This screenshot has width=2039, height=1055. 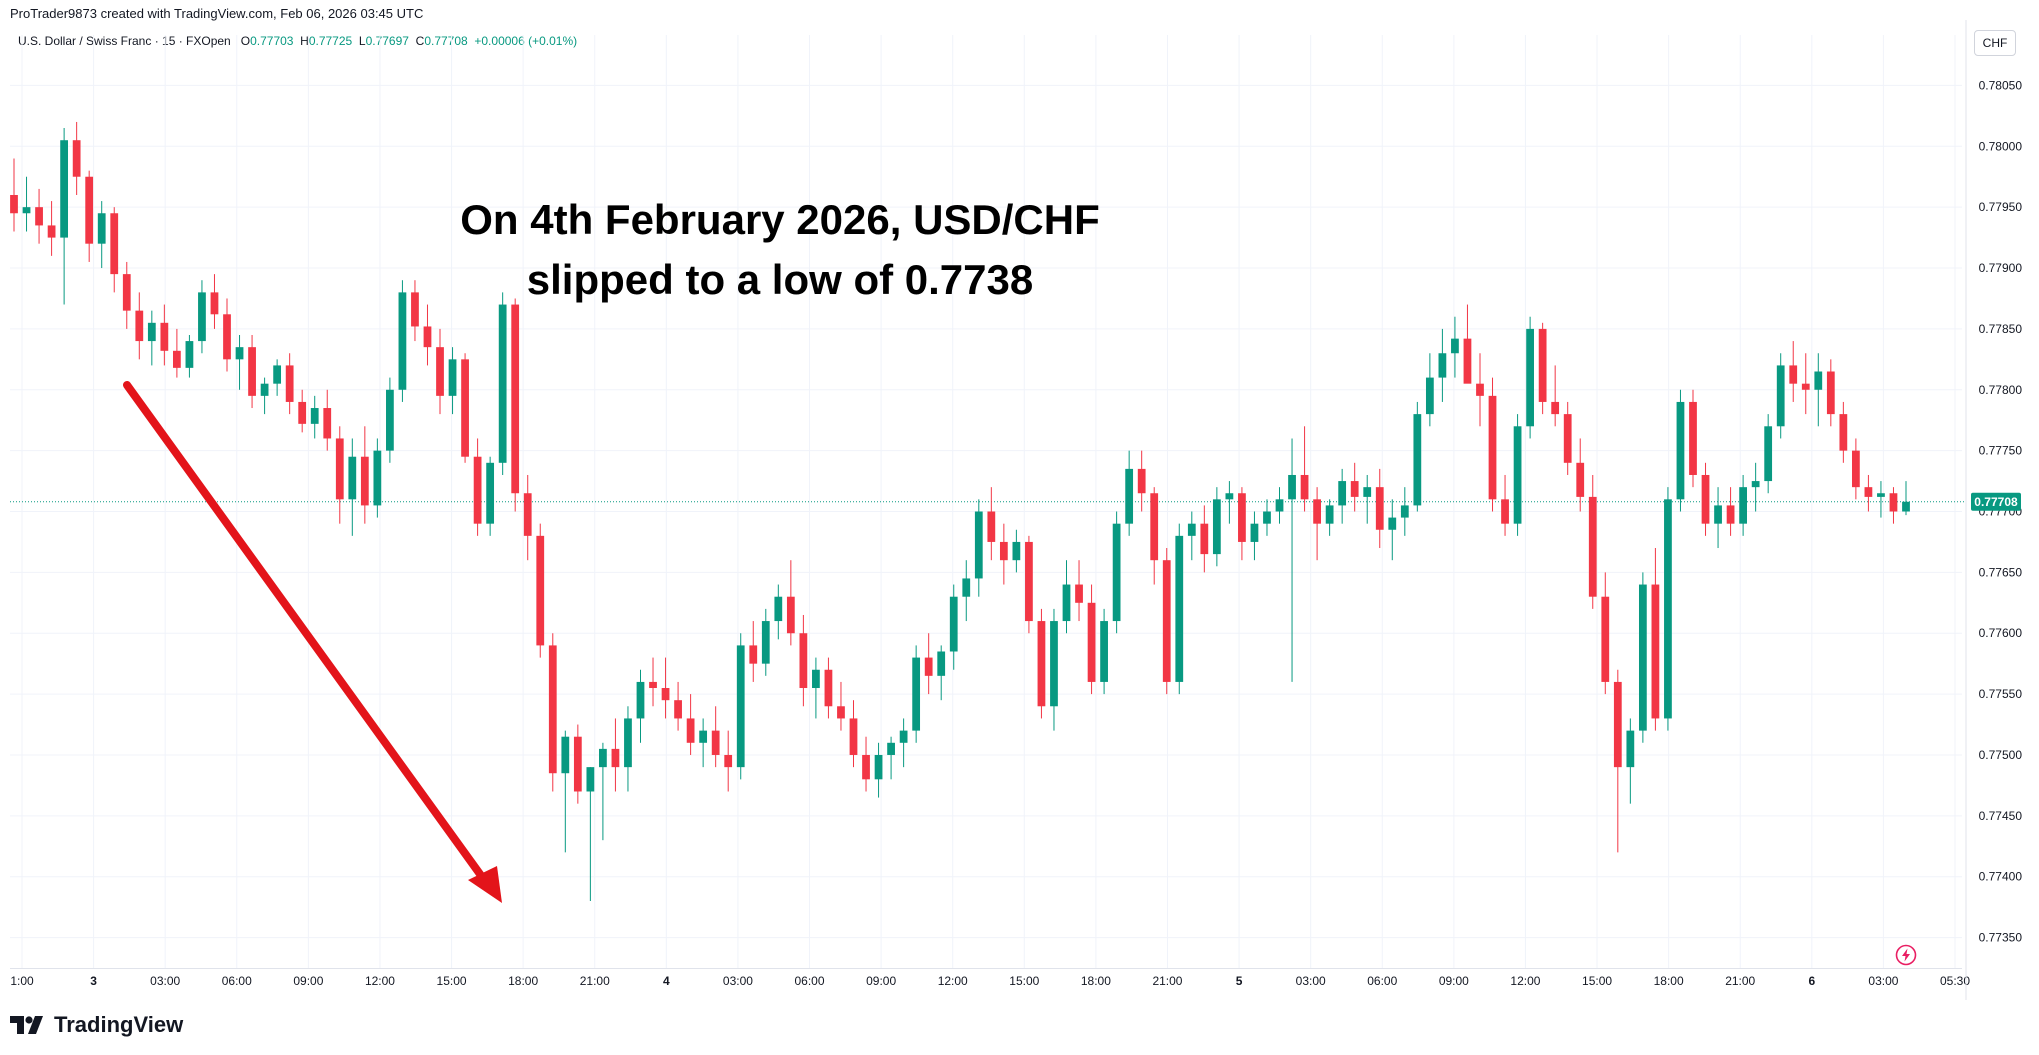 What do you see at coordinates (272, 41) in the screenshot?
I see `open-value: 0.77703` at bounding box center [272, 41].